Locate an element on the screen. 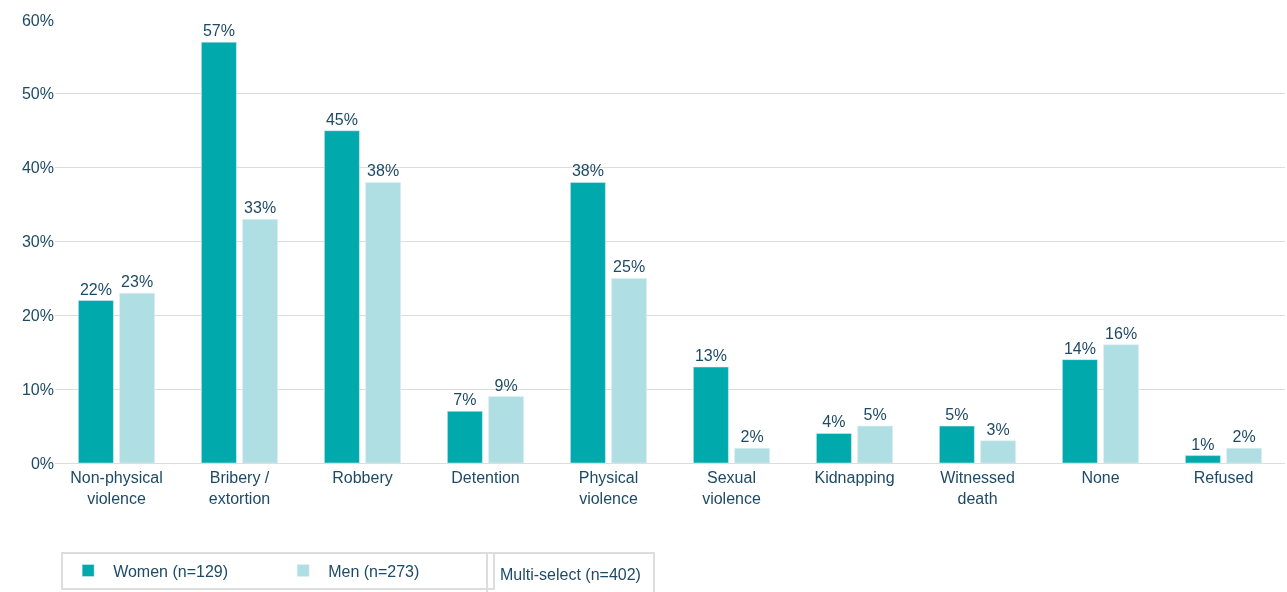 The height and width of the screenshot is (592, 1287). data-label: 7% is located at coordinates (465, 400).